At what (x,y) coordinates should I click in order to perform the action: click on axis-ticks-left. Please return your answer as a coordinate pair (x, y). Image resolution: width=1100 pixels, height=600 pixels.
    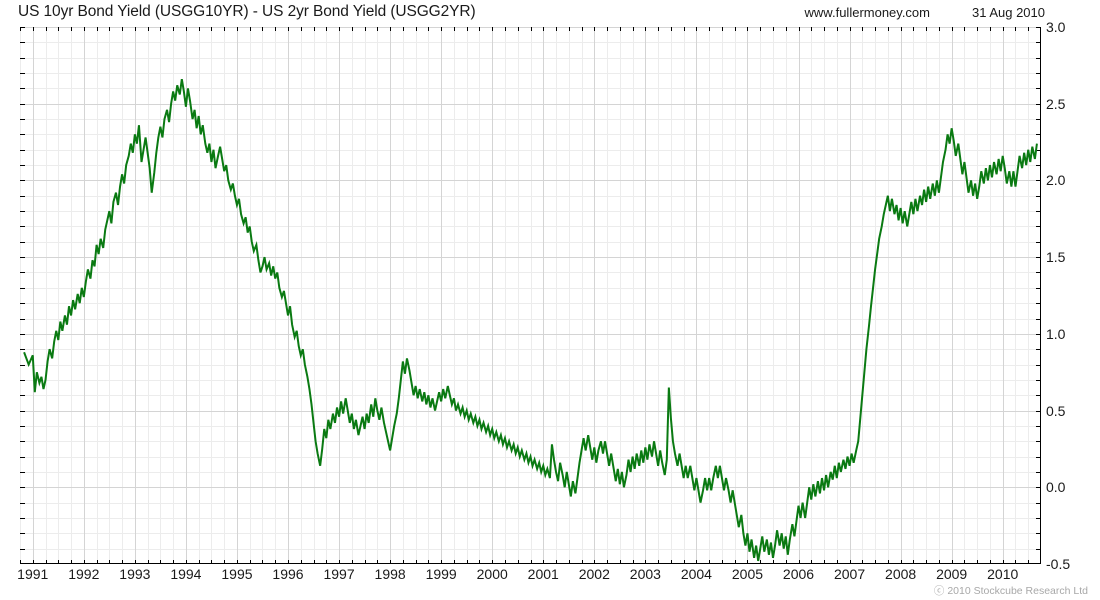
    Looking at the image, I should click on (22, 288).